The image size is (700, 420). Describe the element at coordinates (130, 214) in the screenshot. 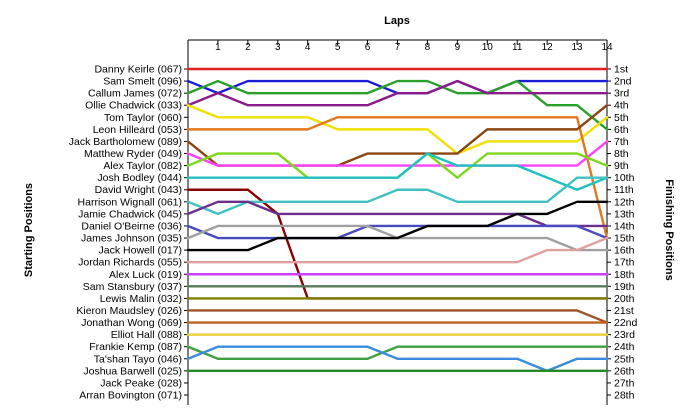

I see `starting-position-label: Jamie Chadwick (045)` at that location.